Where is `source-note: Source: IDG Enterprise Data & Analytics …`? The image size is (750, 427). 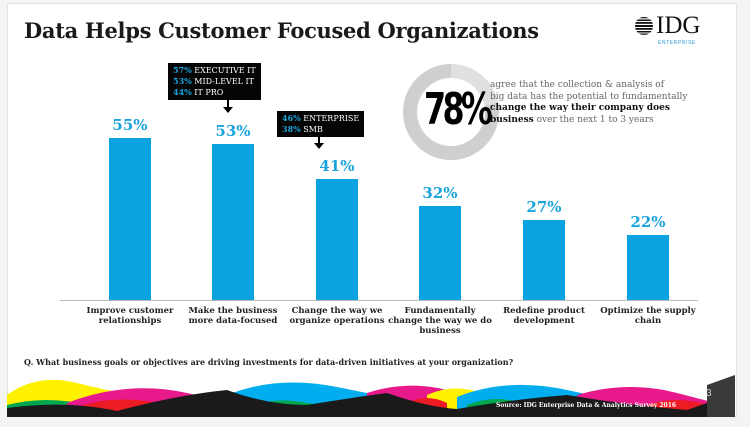
source-note: Source: IDG Enterprise Data & Analytics … is located at coordinates (586, 405).